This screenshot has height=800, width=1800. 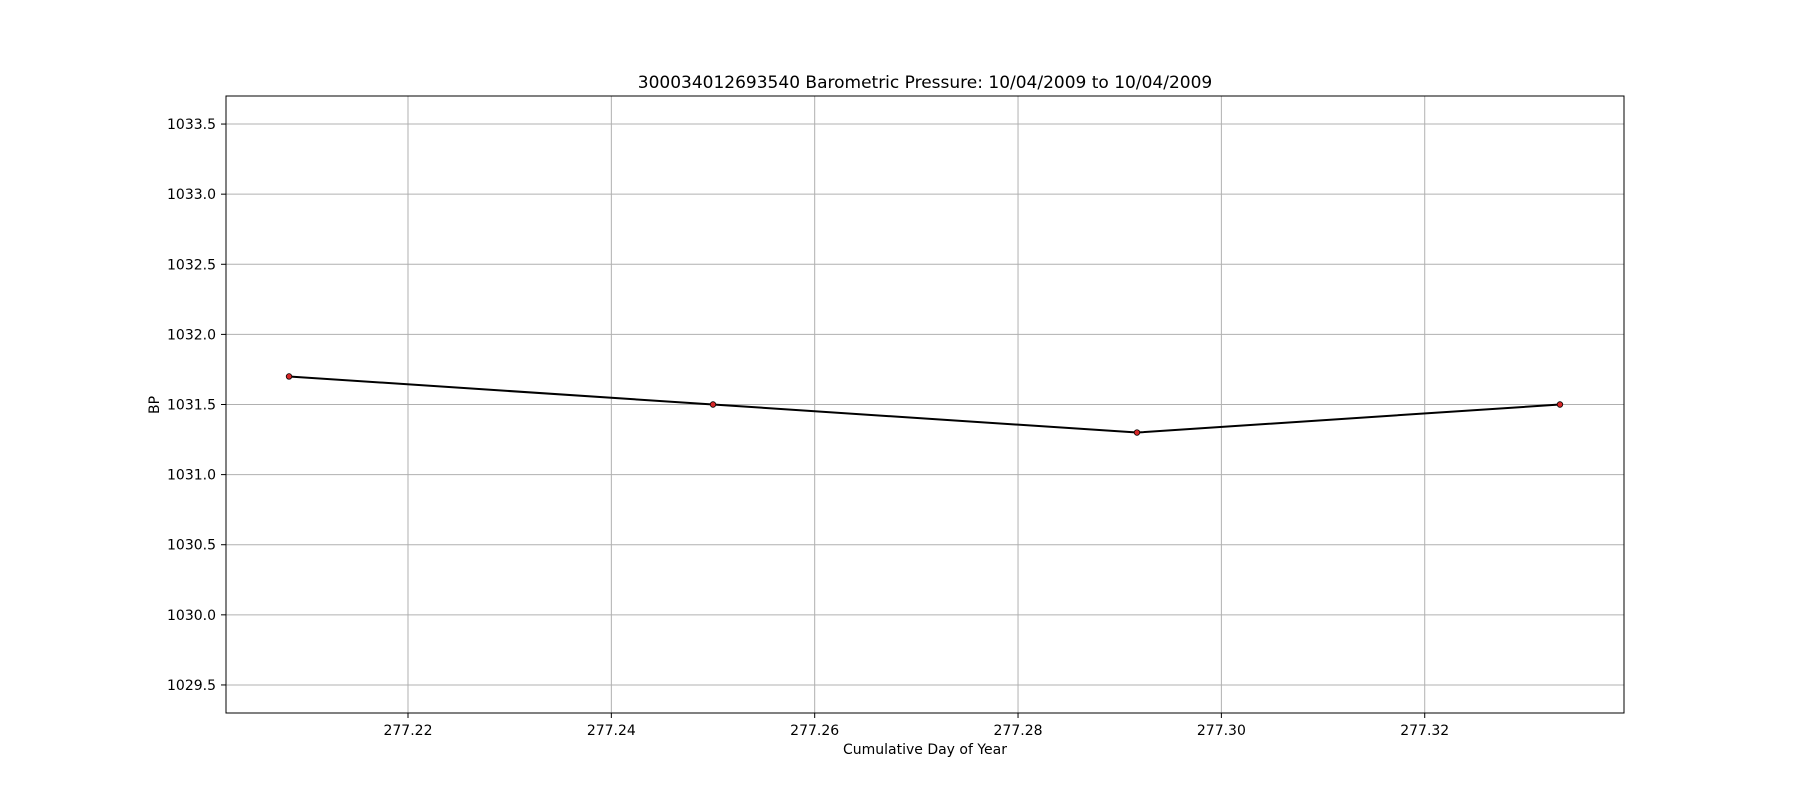 What do you see at coordinates (191, 265) in the screenshot?
I see `y-tick-label: 1032.5` at bounding box center [191, 265].